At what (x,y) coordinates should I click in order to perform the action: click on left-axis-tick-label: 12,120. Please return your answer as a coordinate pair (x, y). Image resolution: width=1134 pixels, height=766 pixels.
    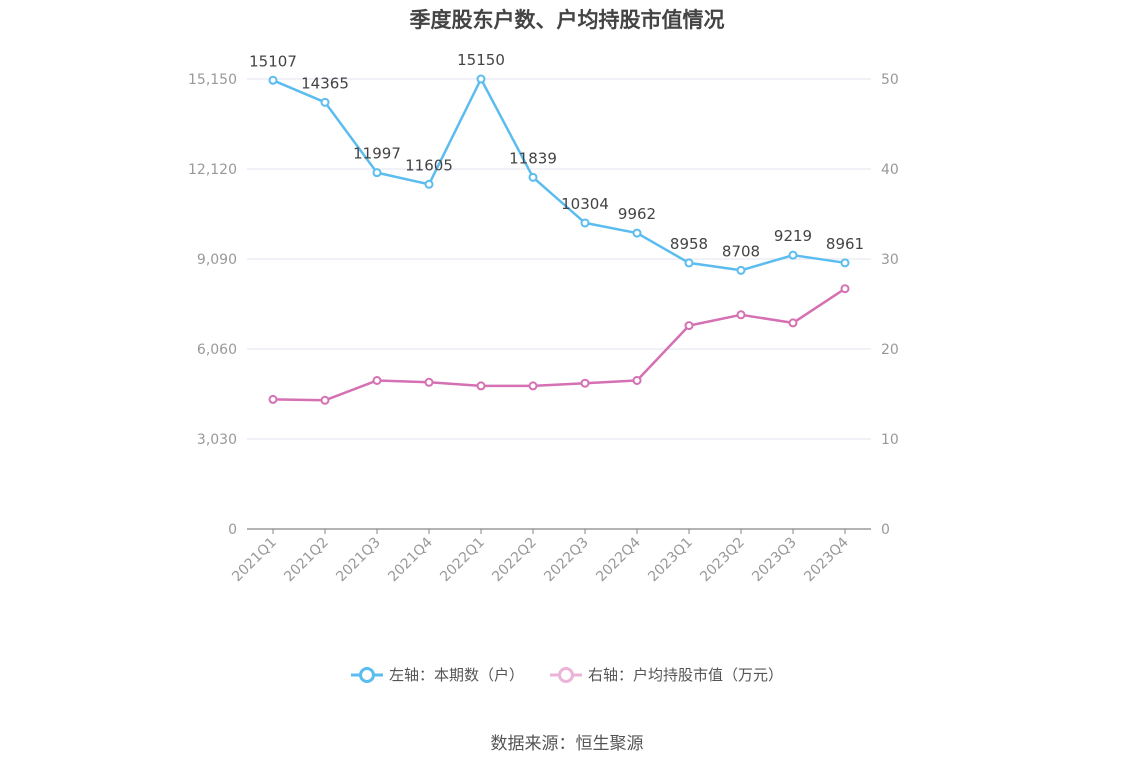
    Looking at the image, I should click on (212, 170).